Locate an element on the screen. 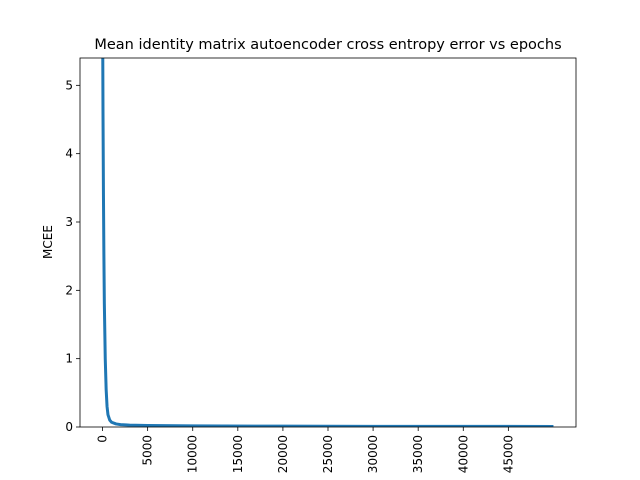 The image size is (640, 480). y-tick-label-5: 5 is located at coordinates (69, 85).